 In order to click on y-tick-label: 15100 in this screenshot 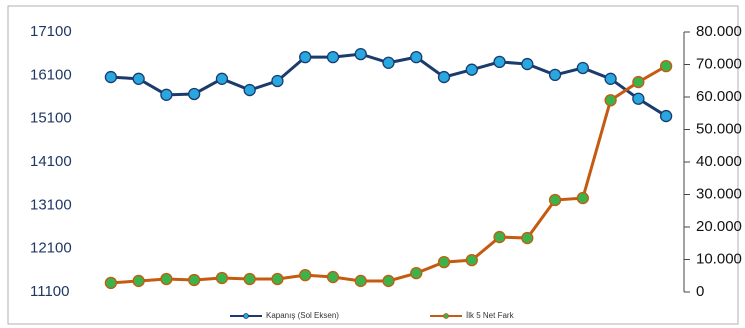, I will do `click(51, 118)`.